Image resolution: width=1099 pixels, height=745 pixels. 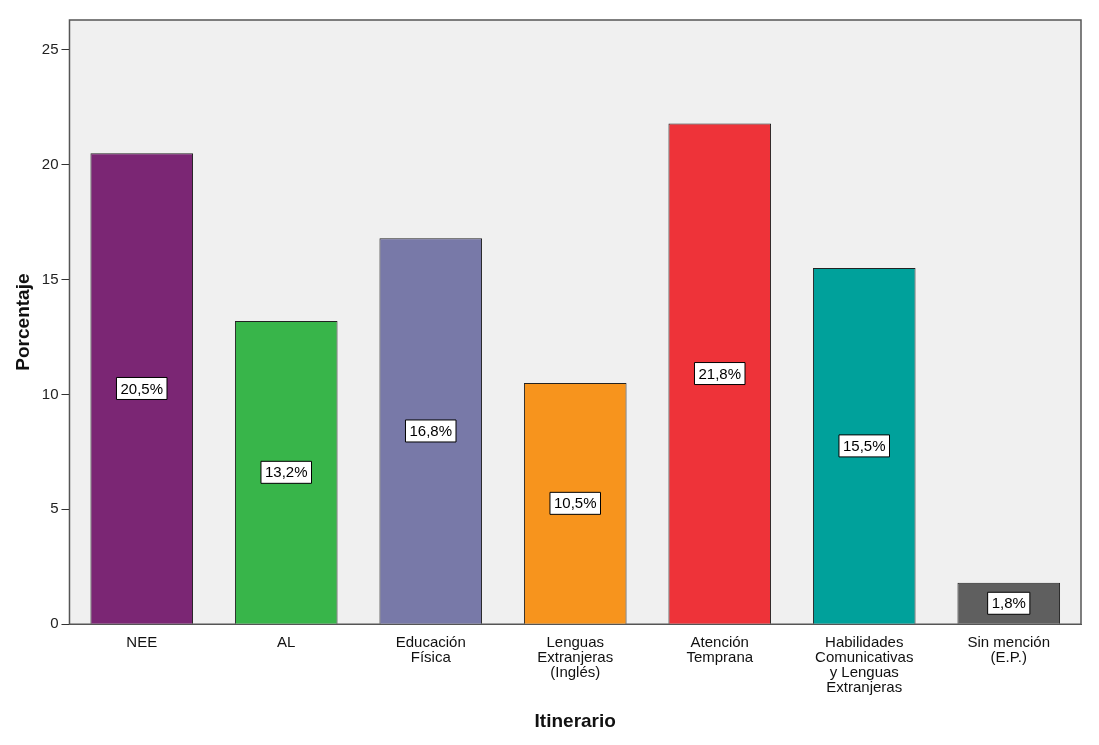 What do you see at coordinates (54, 508) in the screenshot?
I see `y-tick-label: 5` at bounding box center [54, 508].